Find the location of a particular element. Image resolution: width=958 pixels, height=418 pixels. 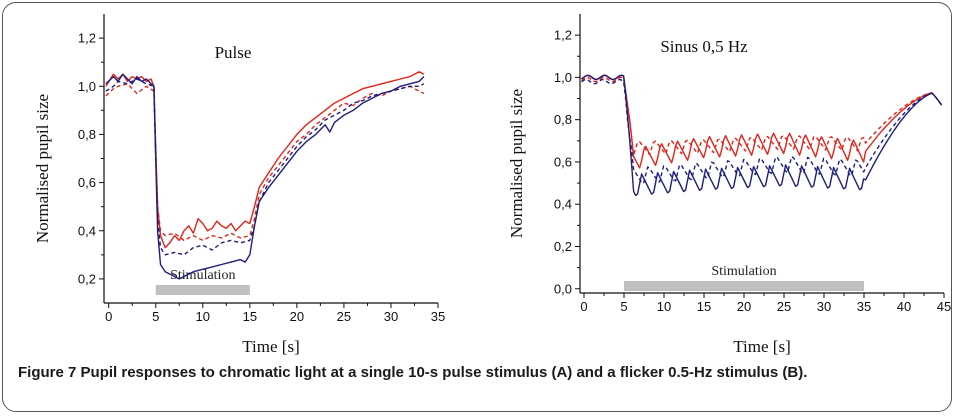

y-tick-label: 0,0 is located at coordinates (563, 288).